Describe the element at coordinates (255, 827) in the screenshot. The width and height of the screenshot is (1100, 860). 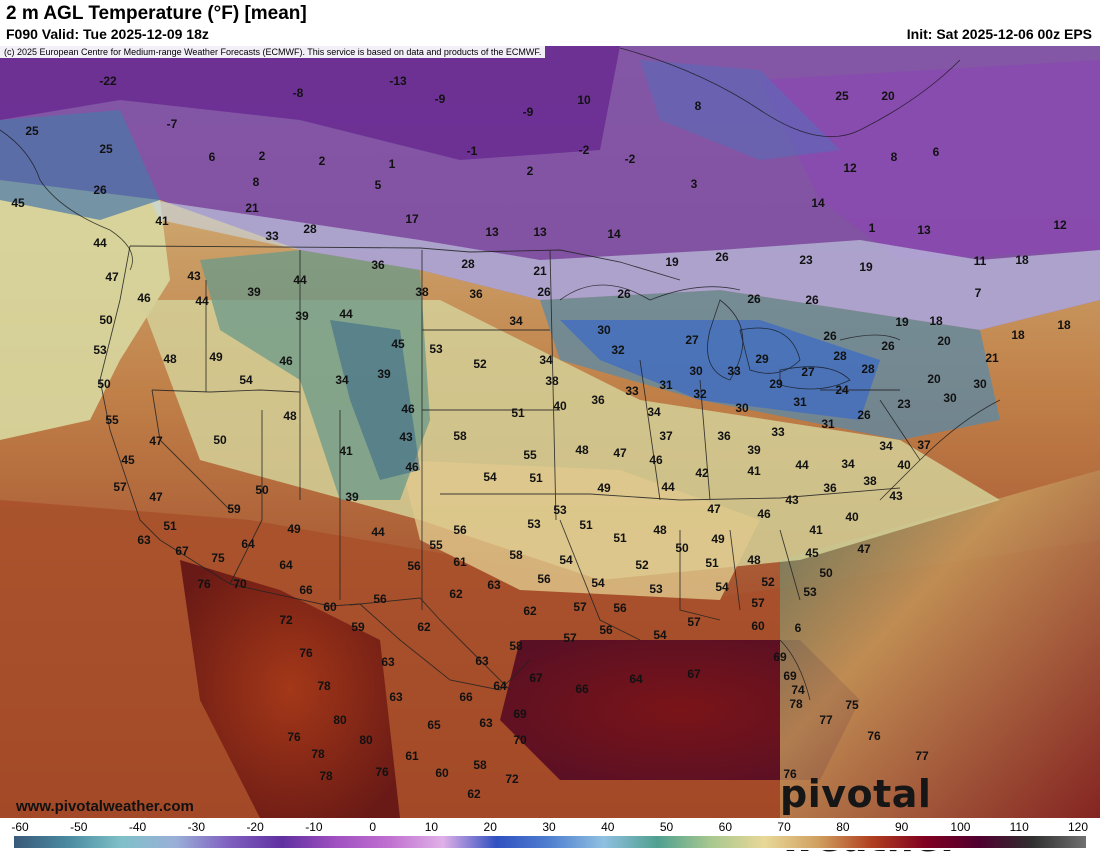
I see `colorbar-tick-label: -20` at that location.